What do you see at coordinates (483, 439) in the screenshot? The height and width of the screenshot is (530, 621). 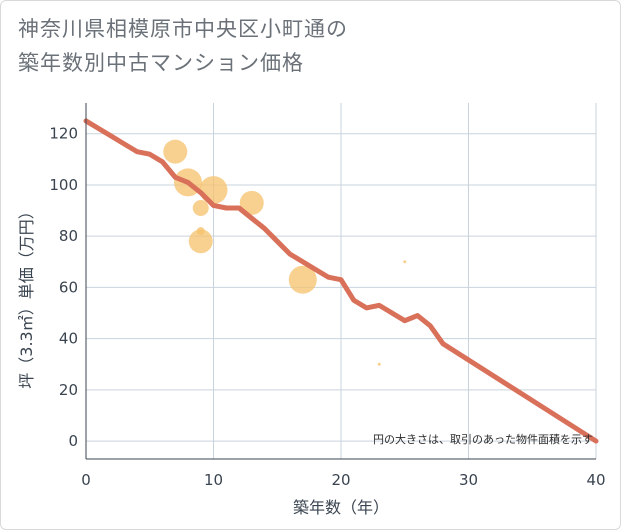 I see `chart-note: 円の大きさは、取引のあった物件面積を示す` at bounding box center [483, 439].